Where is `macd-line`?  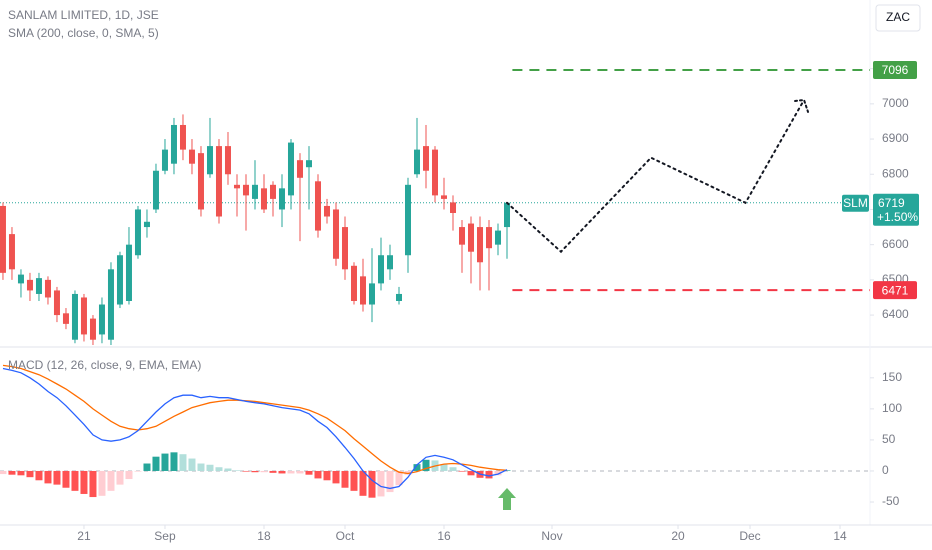 macd-line is located at coordinates (255, 428).